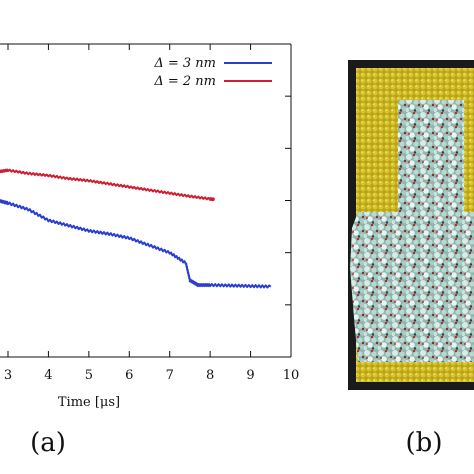 The image size is (474, 474). What do you see at coordinates (210, 375) in the screenshot?
I see `x-tick-label: 8` at bounding box center [210, 375].